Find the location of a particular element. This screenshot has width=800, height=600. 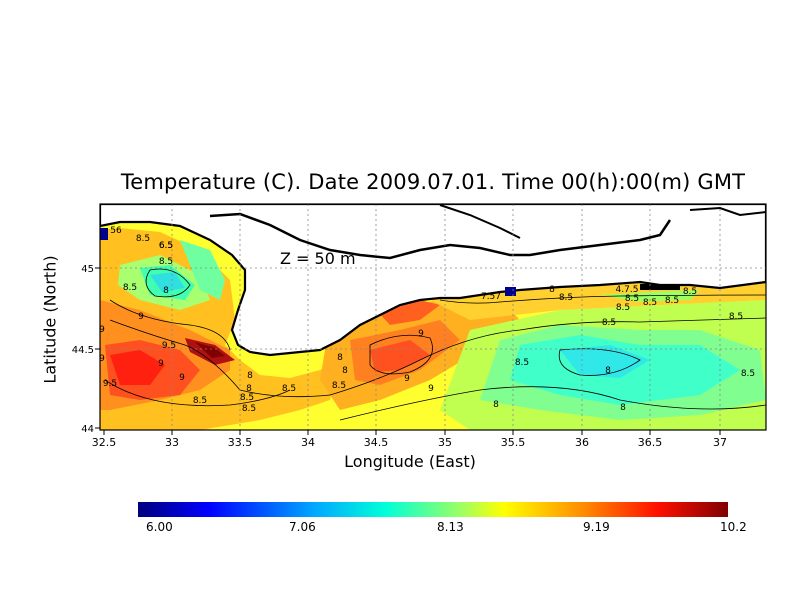

depth-label: Z = 50 m is located at coordinates (318, 258).